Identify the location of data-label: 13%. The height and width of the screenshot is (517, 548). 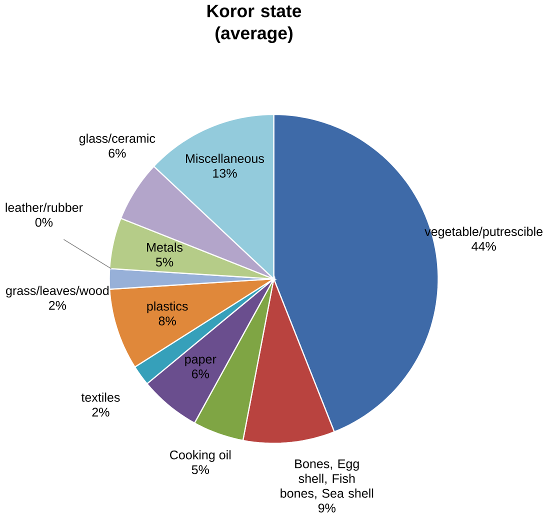
(225, 173).